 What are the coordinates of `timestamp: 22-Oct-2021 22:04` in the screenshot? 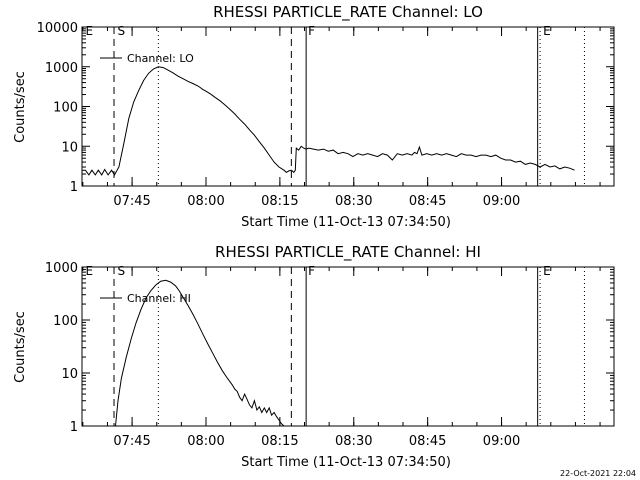 It's located at (598, 473).